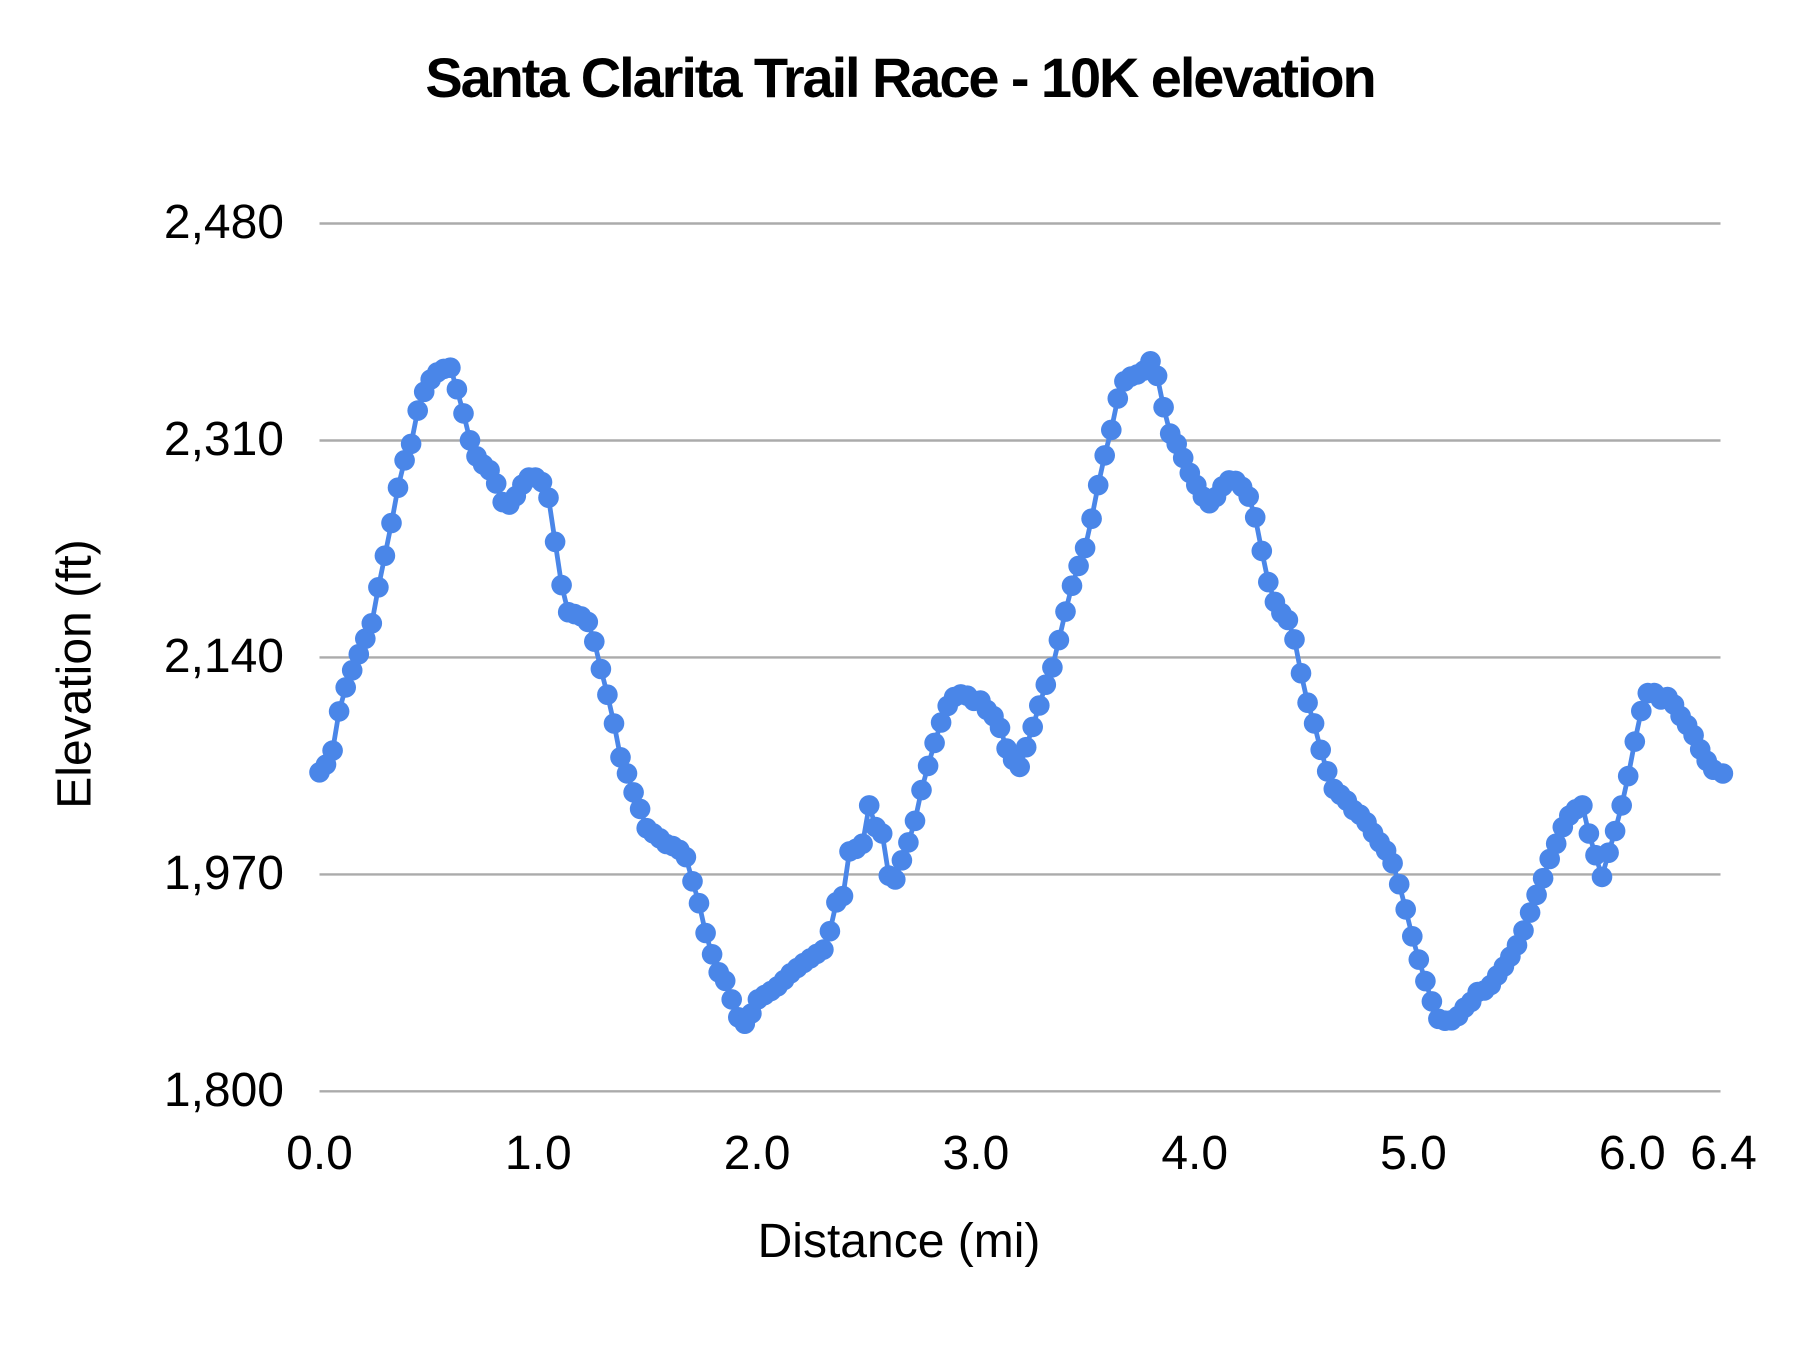 Image resolution: width=1800 pixels, height=1355 pixels. Describe the element at coordinates (899, 77) in the screenshot. I see `svg-text:Santa Clarita Trail Race - 10K: Santa Clarita Trail Race - 10K elevation` at that location.